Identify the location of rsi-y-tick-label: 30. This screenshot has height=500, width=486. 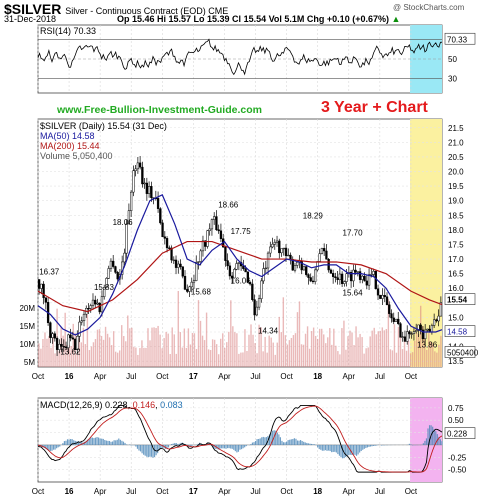
(452, 78).